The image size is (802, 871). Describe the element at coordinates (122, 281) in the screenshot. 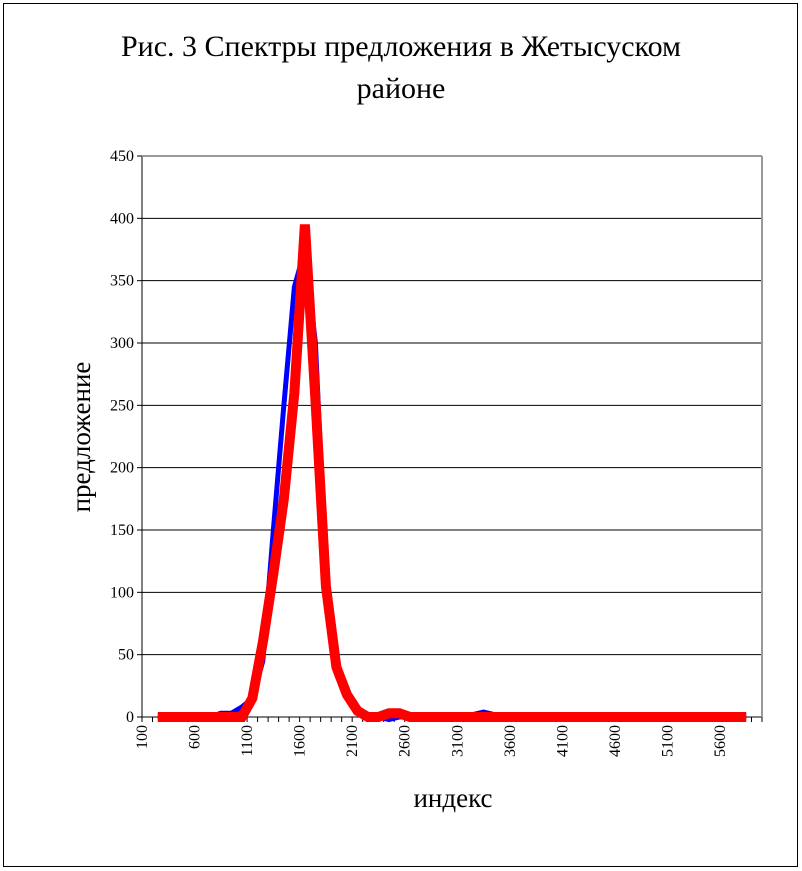

I see `y-tick-label: 350` at that location.